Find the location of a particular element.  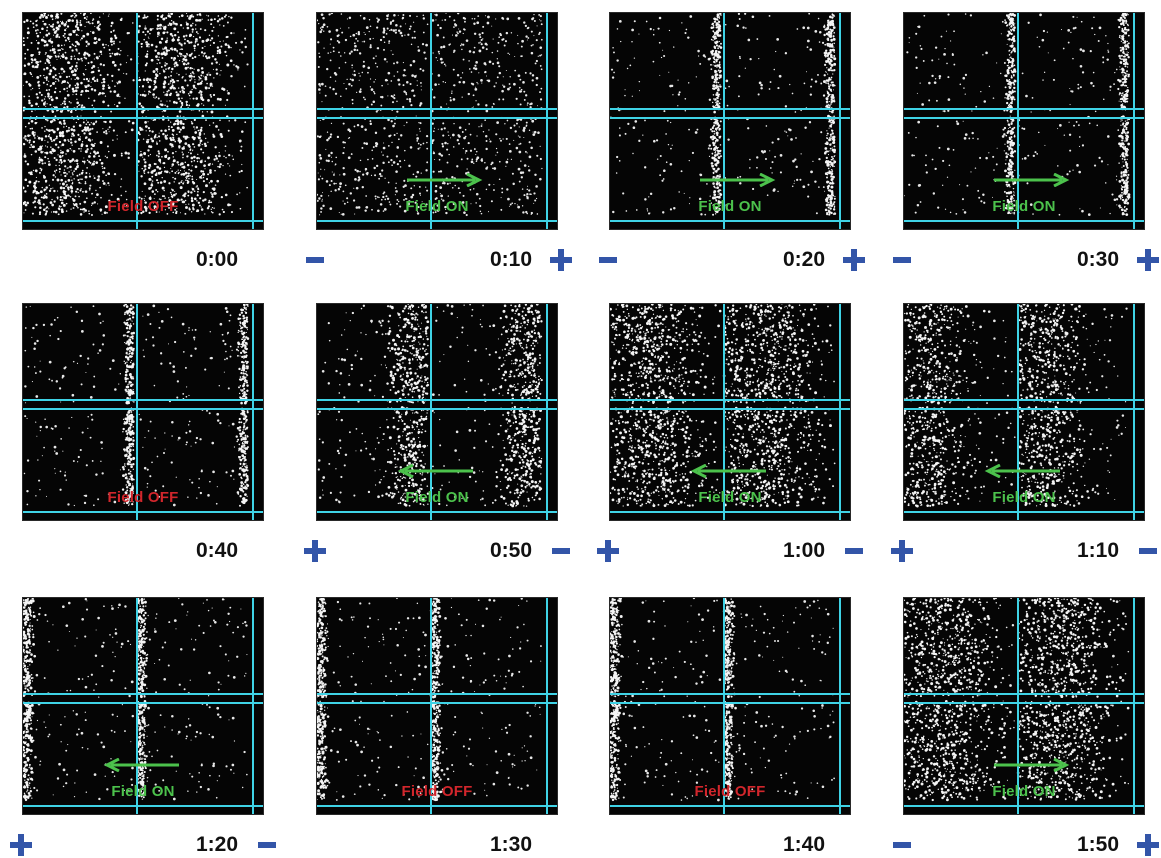

timestamp-label: 0:00 is located at coordinates (198, 260).